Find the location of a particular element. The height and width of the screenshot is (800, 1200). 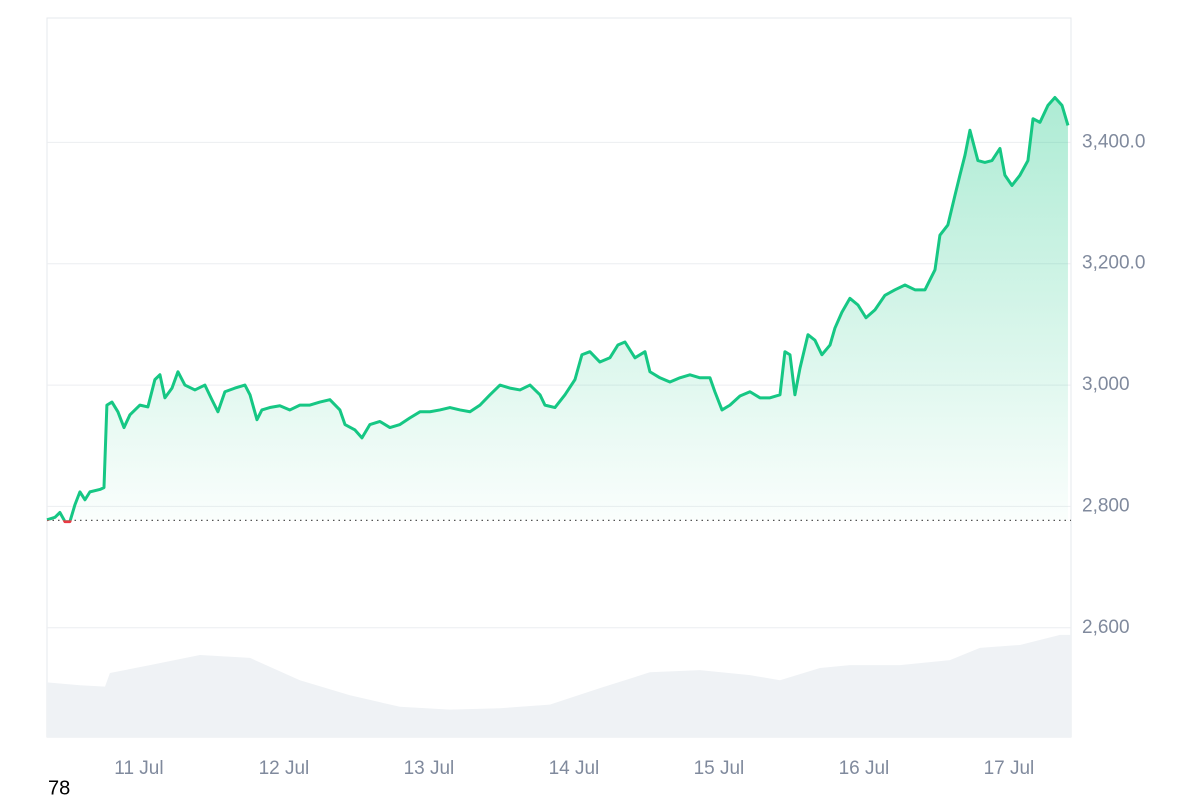

x-tick-label: 13 Jul is located at coordinates (429, 768).